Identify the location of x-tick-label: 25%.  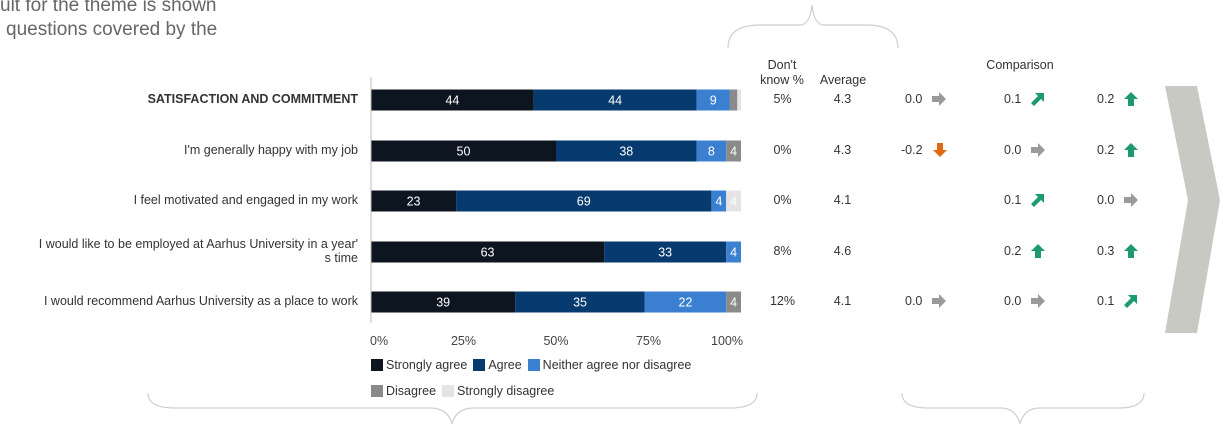
(463, 341).